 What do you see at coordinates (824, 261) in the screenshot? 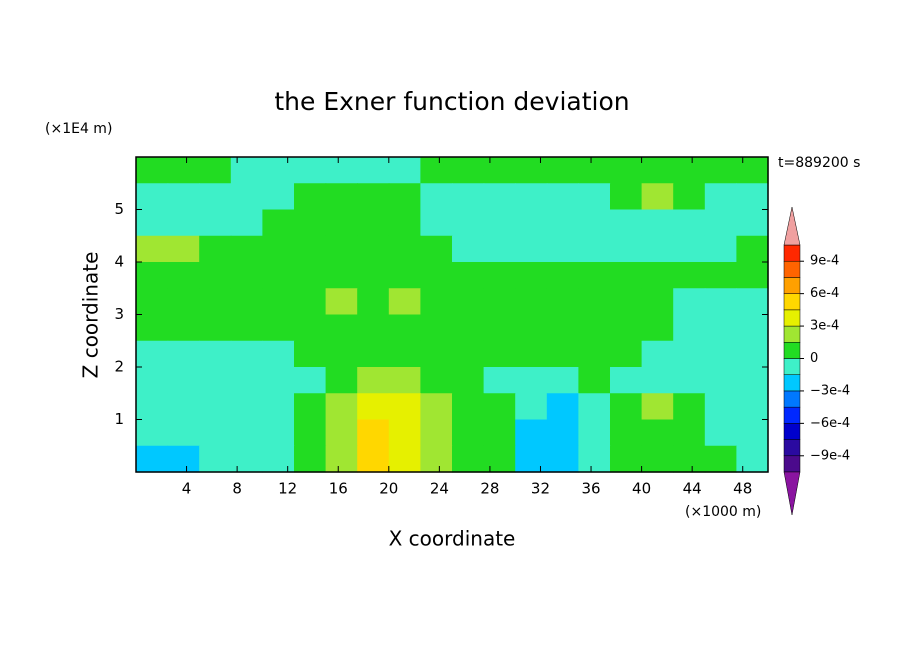
I see `colorbar-tick-label: 9e-4` at bounding box center [824, 261].